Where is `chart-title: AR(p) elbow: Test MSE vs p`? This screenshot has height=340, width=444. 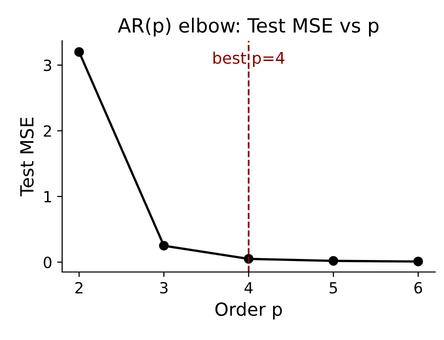
chart-title: AR(p) elbow: Test MSE vs p is located at coordinates (248, 27).